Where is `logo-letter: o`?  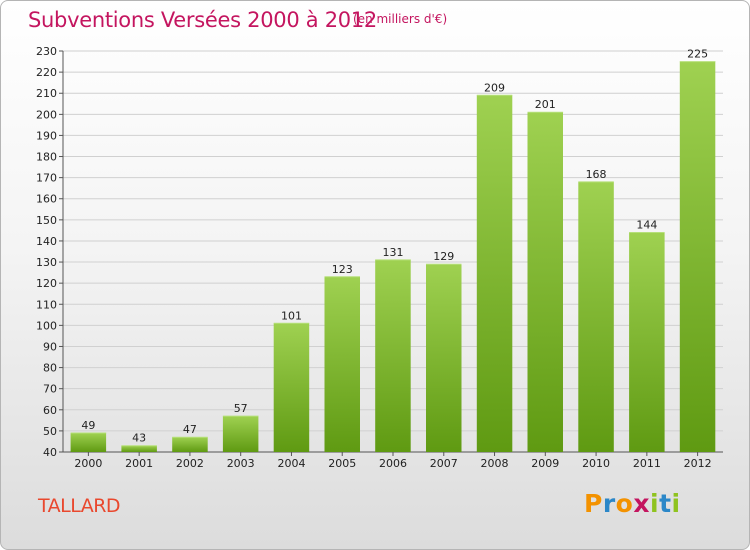
logo-letter: o is located at coordinates (624, 503).